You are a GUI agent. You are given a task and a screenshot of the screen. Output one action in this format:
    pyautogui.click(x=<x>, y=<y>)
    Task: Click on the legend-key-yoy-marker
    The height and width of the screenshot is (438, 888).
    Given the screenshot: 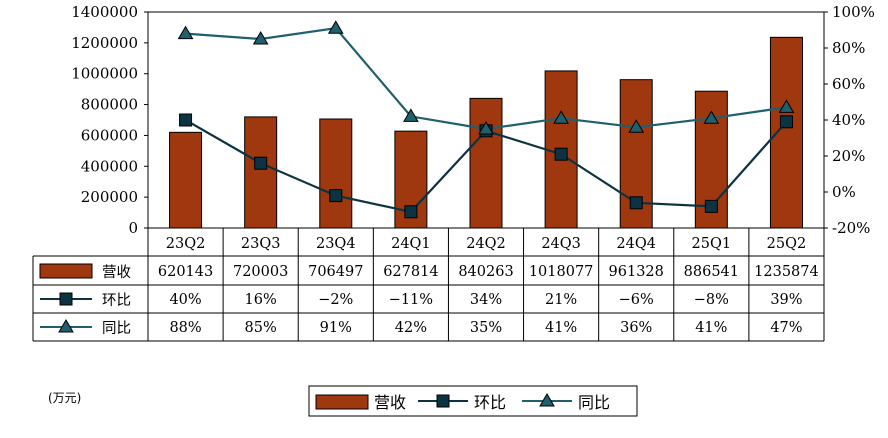 What is the action you would take?
    pyautogui.click(x=547, y=400)
    